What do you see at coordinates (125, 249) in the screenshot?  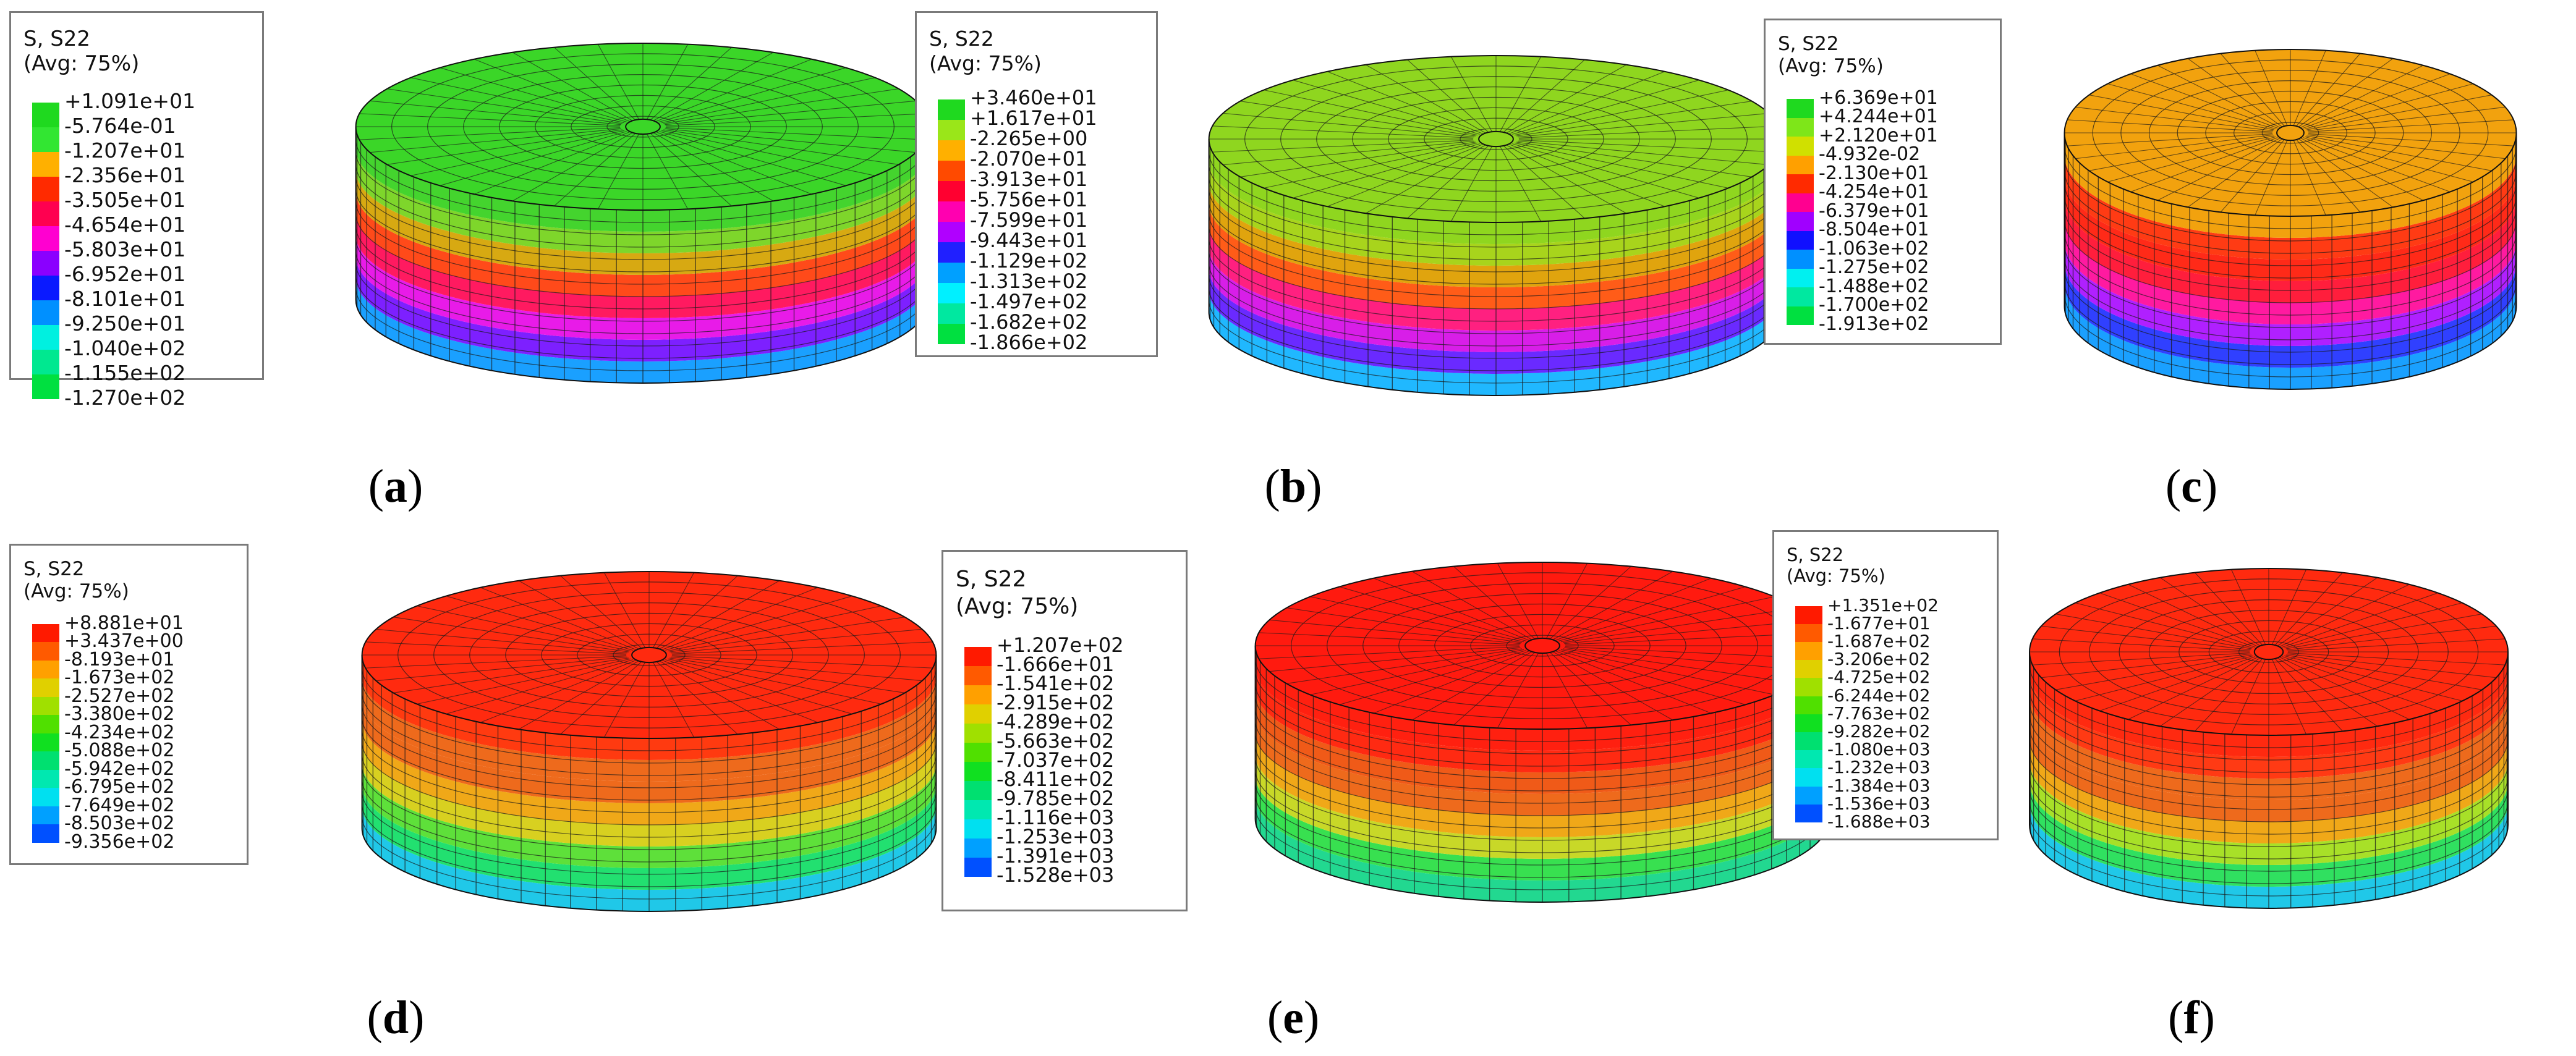 I see `legend-value: -5.803e+01` at bounding box center [125, 249].